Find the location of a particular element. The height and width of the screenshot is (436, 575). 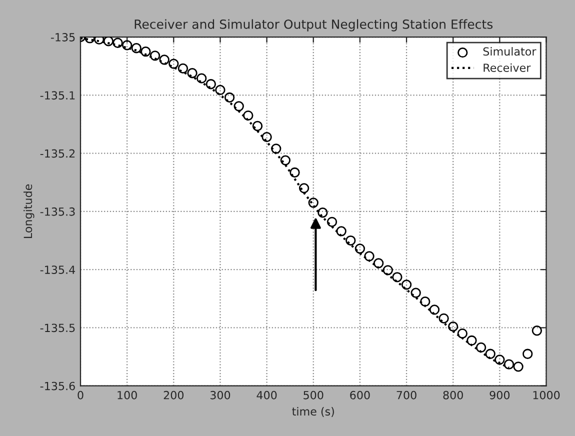

y-tick-label: -135 is located at coordinates (62, 37).